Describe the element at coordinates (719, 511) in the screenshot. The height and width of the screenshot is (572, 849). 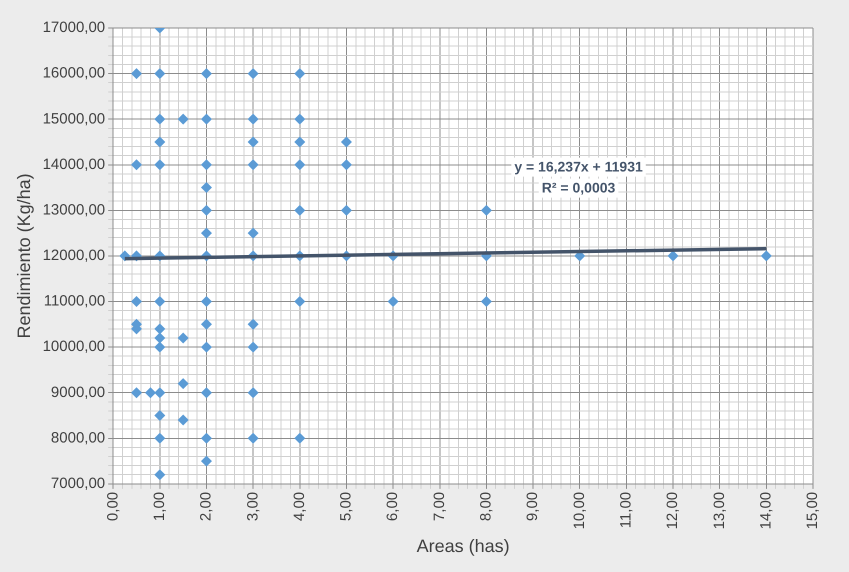
I see `x-tick-label: 13,00` at that location.